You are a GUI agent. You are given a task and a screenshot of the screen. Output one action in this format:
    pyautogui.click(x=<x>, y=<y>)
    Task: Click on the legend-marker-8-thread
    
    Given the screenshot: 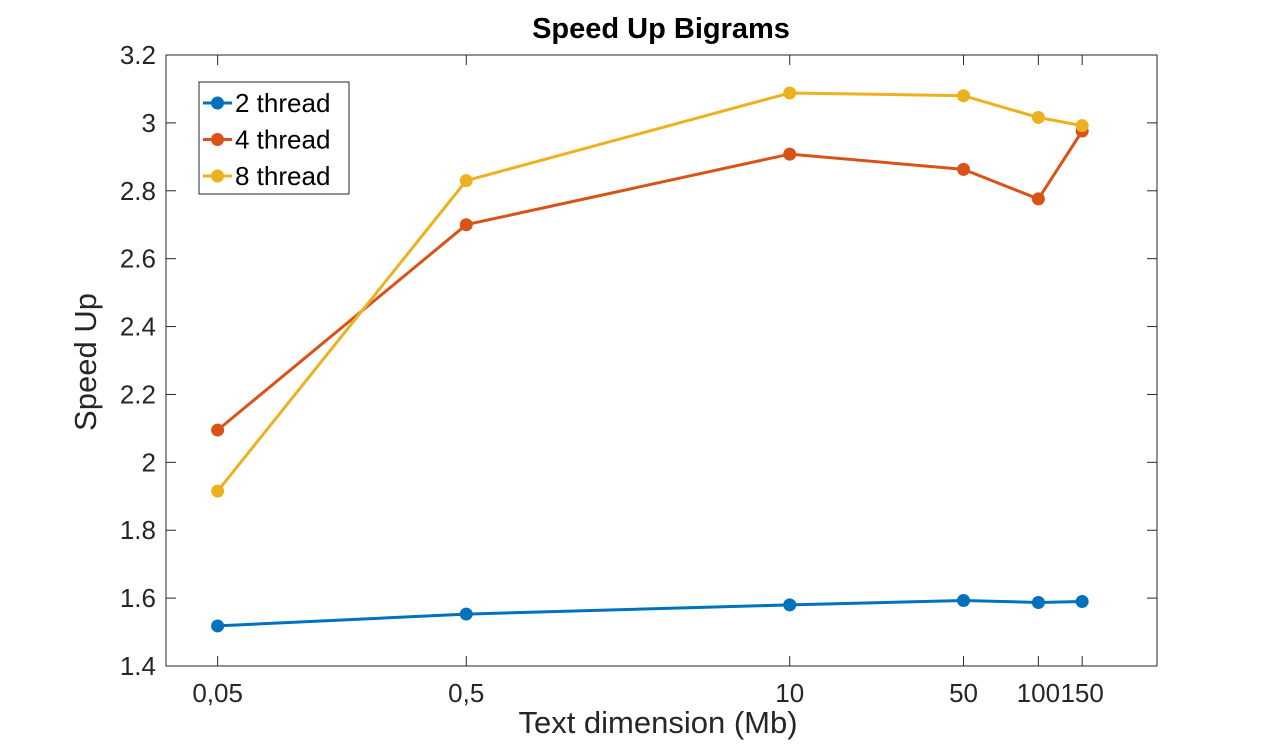 What is the action you would take?
    pyautogui.click(x=217, y=176)
    